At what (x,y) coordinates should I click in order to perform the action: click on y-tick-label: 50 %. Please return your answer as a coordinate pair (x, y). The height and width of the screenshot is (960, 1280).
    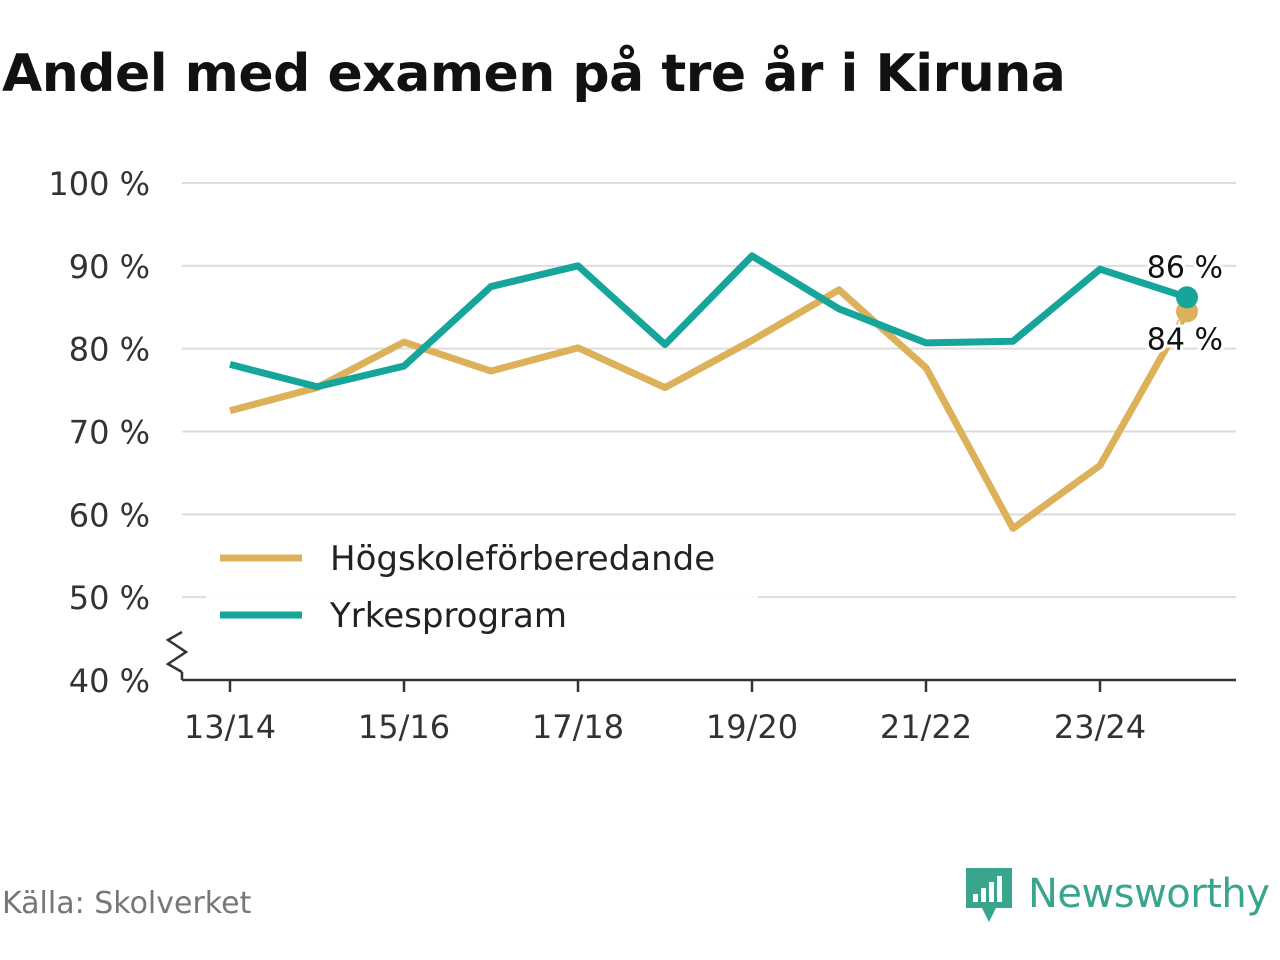
    Looking at the image, I should click on (109, 598).